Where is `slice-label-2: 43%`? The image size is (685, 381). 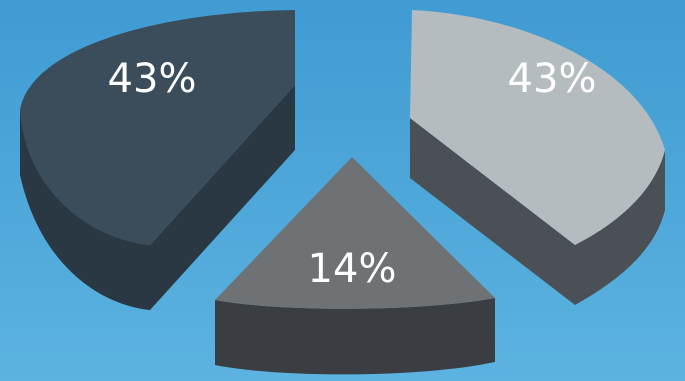 slice-label-2: 43% is located at coordinates (552, 79).